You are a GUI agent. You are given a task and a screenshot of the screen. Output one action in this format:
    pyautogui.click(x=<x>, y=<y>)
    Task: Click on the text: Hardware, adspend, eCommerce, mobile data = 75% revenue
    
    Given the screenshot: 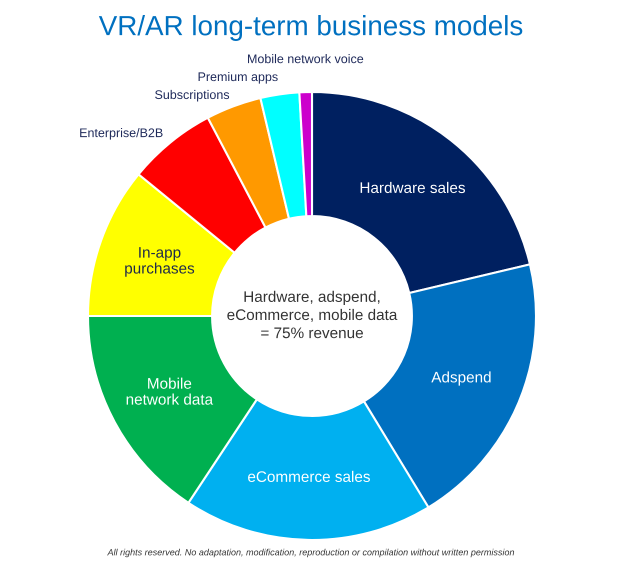 What is the action you would take?
    pyautogui.click(x=312, y=314)
    